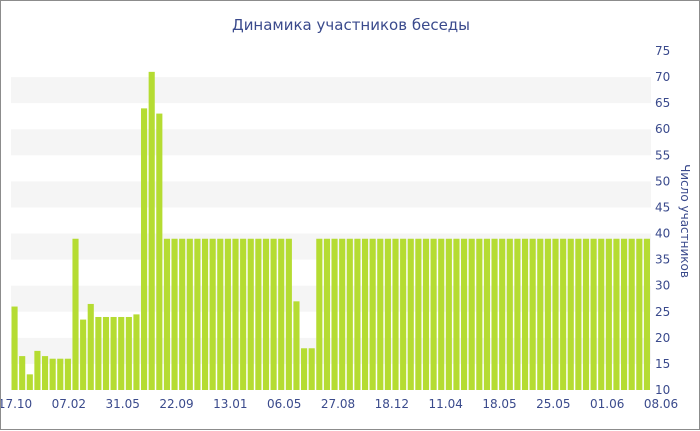 The height and width of the screenshot is (431, 700). What do you see at coordinates (662, 51) in the screenshot?
I see `y-tick-label: 75` at bounding box center [662, 51].